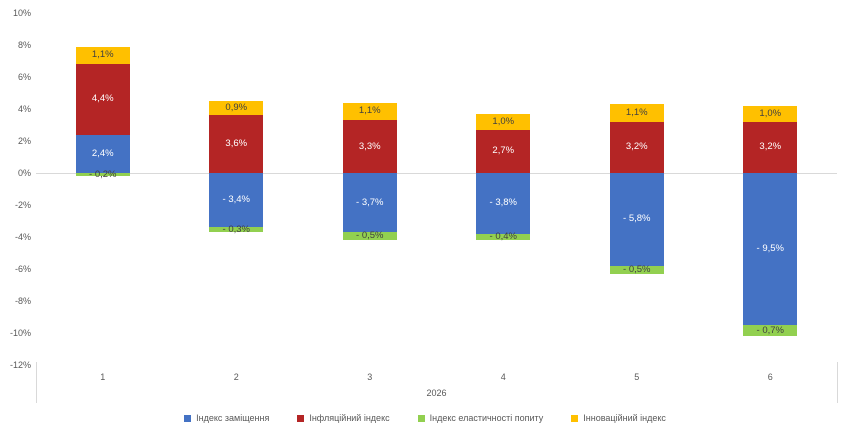 Image resolution: width=850 pixels, height=437 pixels. I want to click on data-label: - 5,8%, so click(637, 219).